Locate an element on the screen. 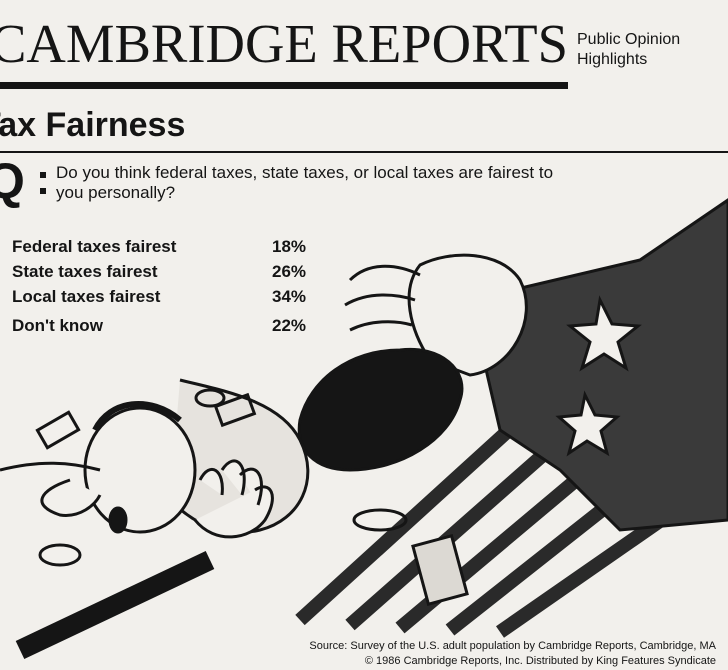  result-value: 22% is located at coordinates (289, 325).